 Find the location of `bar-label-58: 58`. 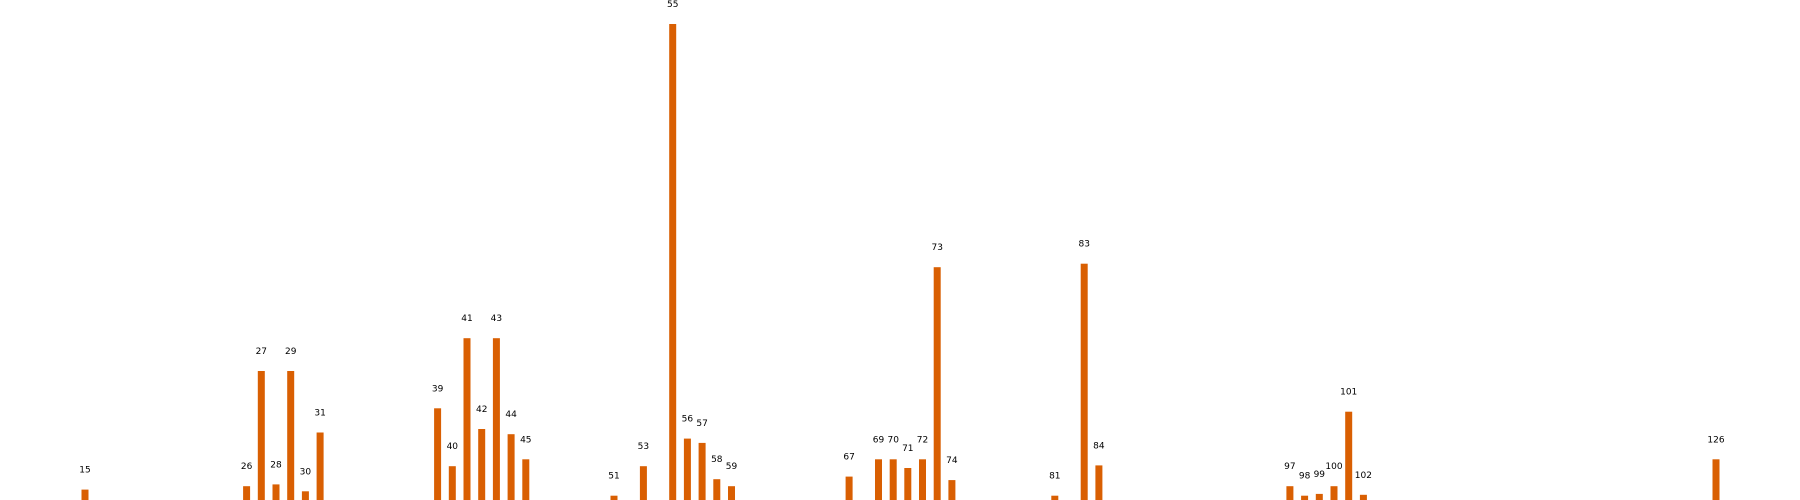

bar-label-58: 58 is located at coordinates (717, 460).